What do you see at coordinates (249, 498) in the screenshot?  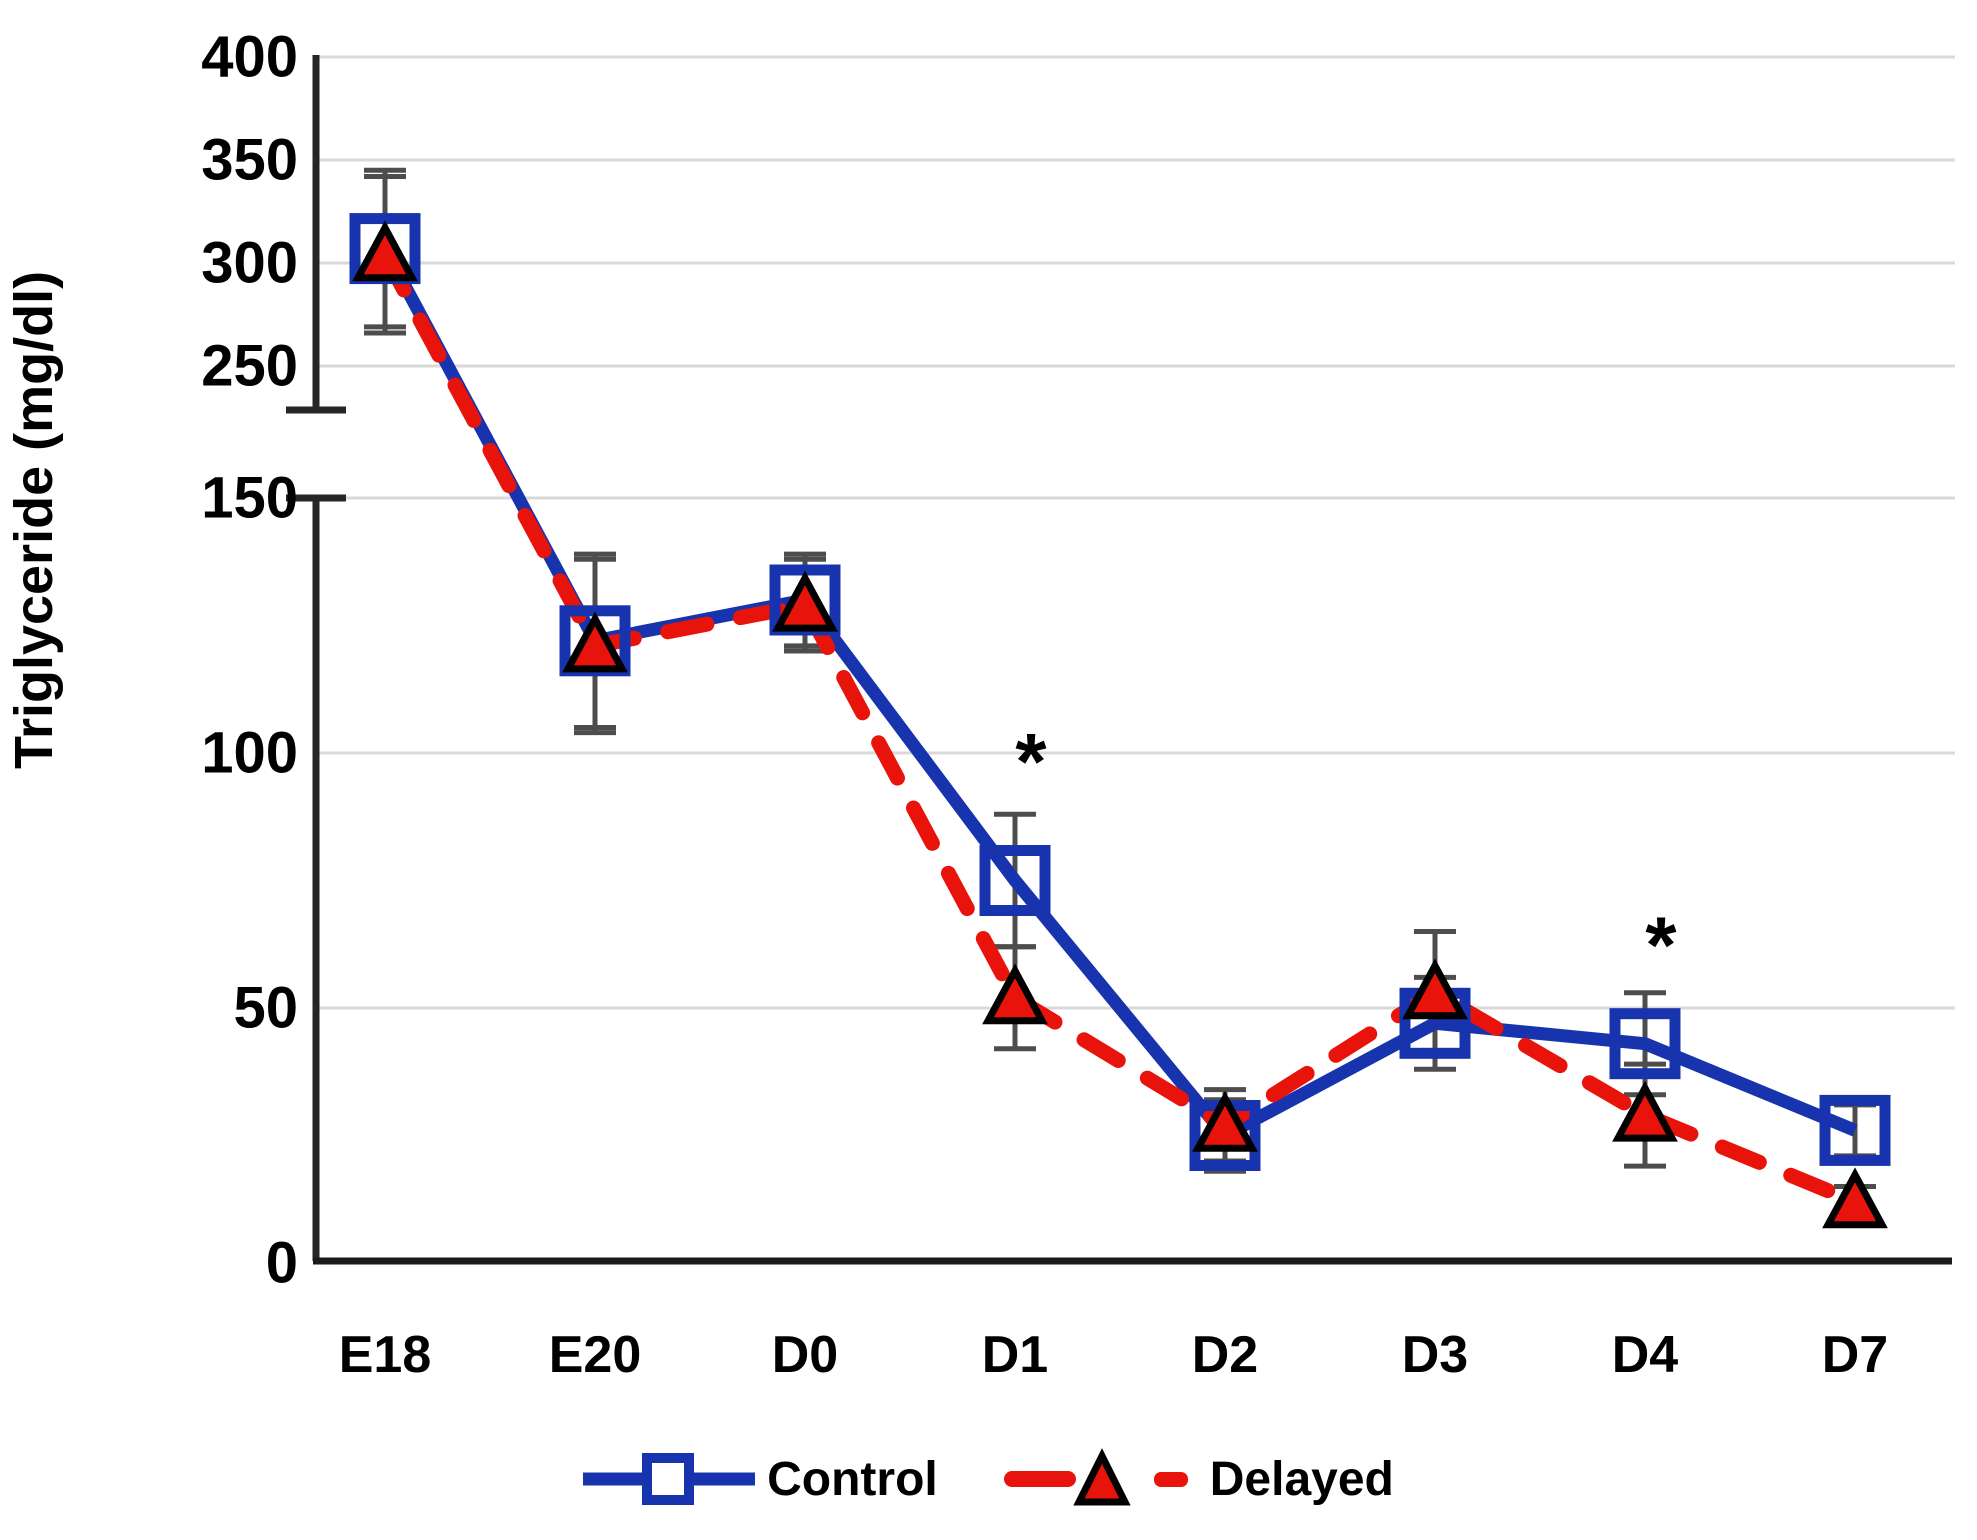 I see `y-tick-label-150: 150` at bounding box center [249, 498].